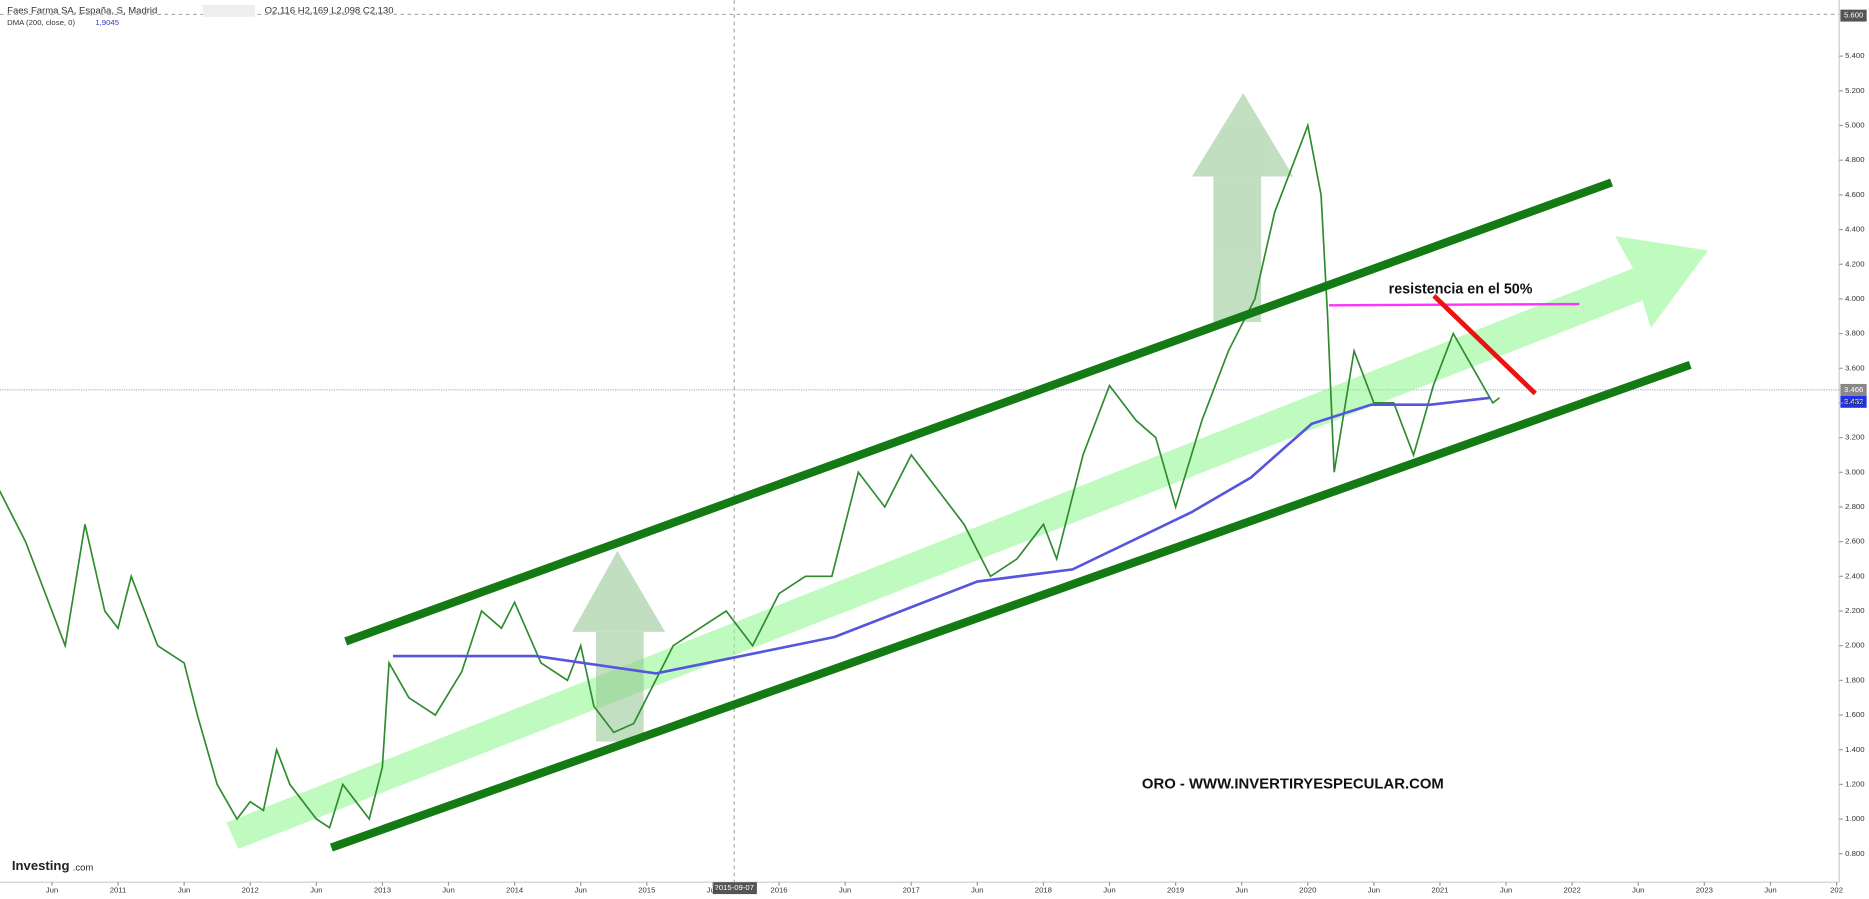 Image resolution: width=1869 pixels, height=899 pixels. Describe the element at coordinates (1854, 333) in the screenshot. I see `y-tick-label: 3.800` at that location.